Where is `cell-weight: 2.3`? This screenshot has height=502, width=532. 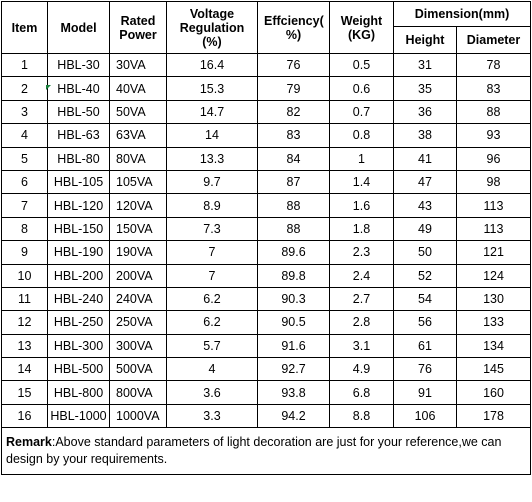
cell-weight: 2.3 is located at coordinates (361, 252).